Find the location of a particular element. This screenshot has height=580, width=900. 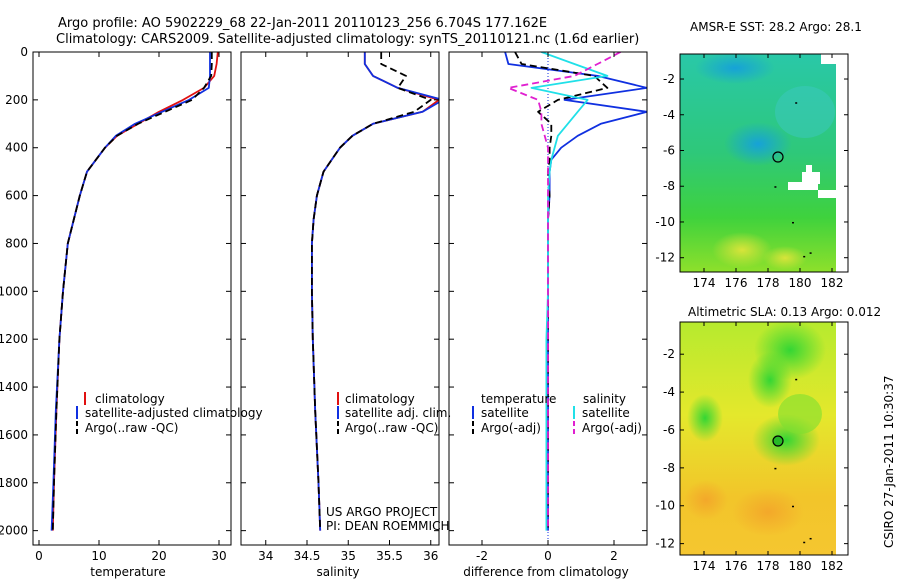

argo-float-marker-sla is located at coordinates (778, 441).